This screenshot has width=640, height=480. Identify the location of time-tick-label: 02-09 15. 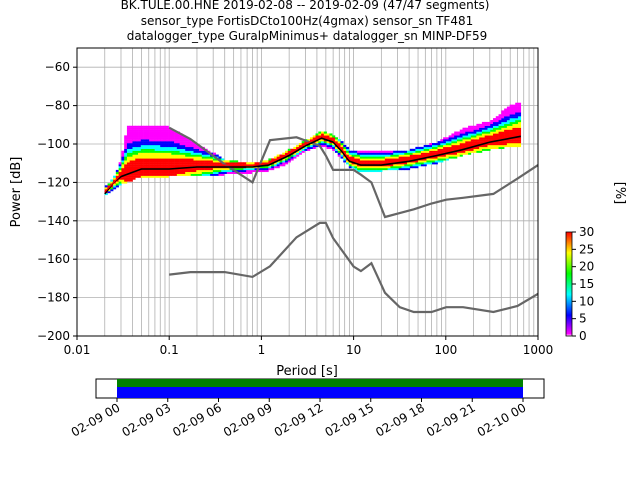
(350, 419).